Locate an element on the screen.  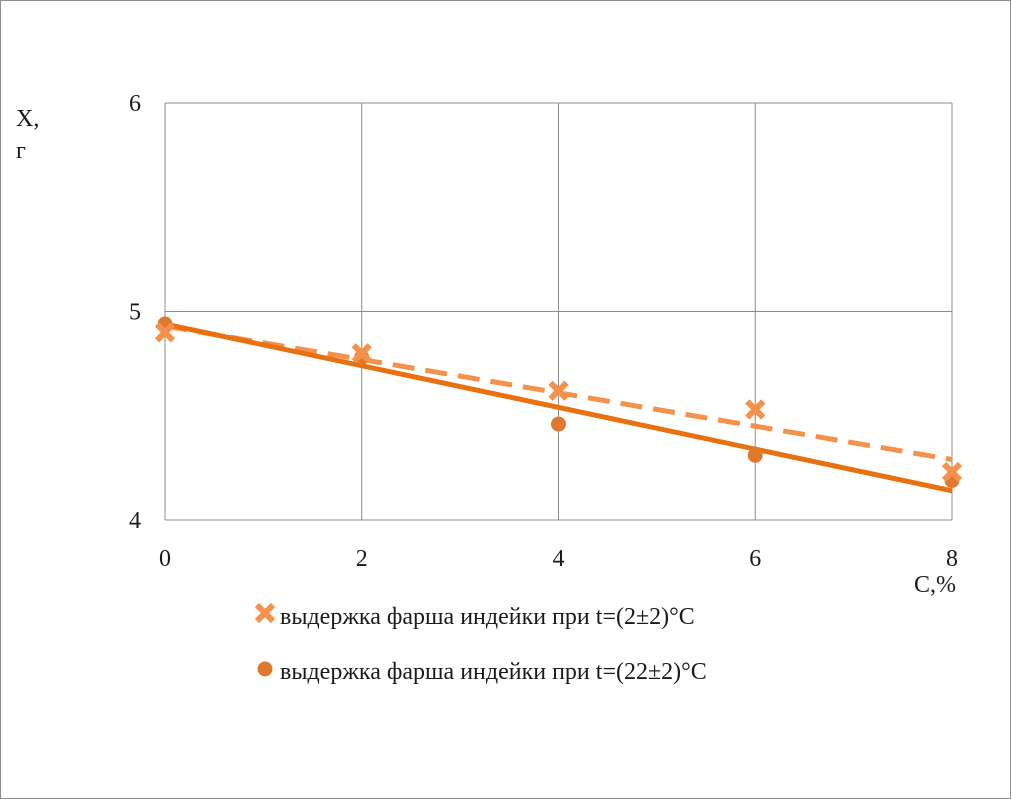
legend-item-series-2: выдержка фарша индейки при t=(22±2)°С is located at coordinates (482, 672).